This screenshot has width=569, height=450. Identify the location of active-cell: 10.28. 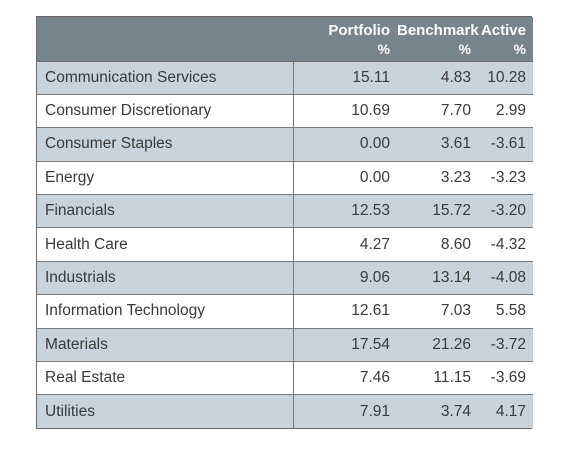
(505, 77).